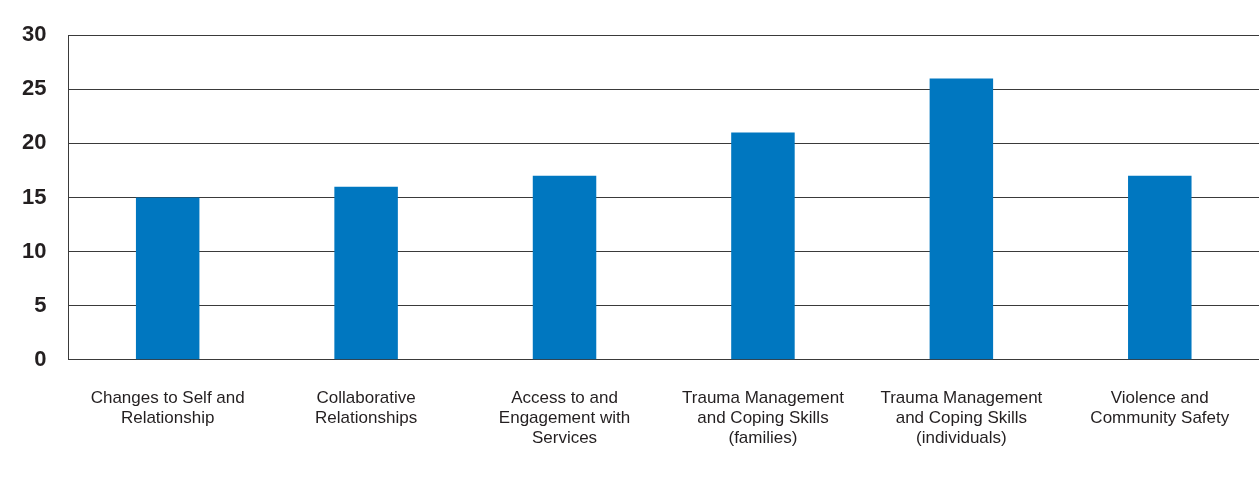 The height and width of the screenshot is (477, 1259). I want to click on y-tick-label: 5, so click(40, 304).